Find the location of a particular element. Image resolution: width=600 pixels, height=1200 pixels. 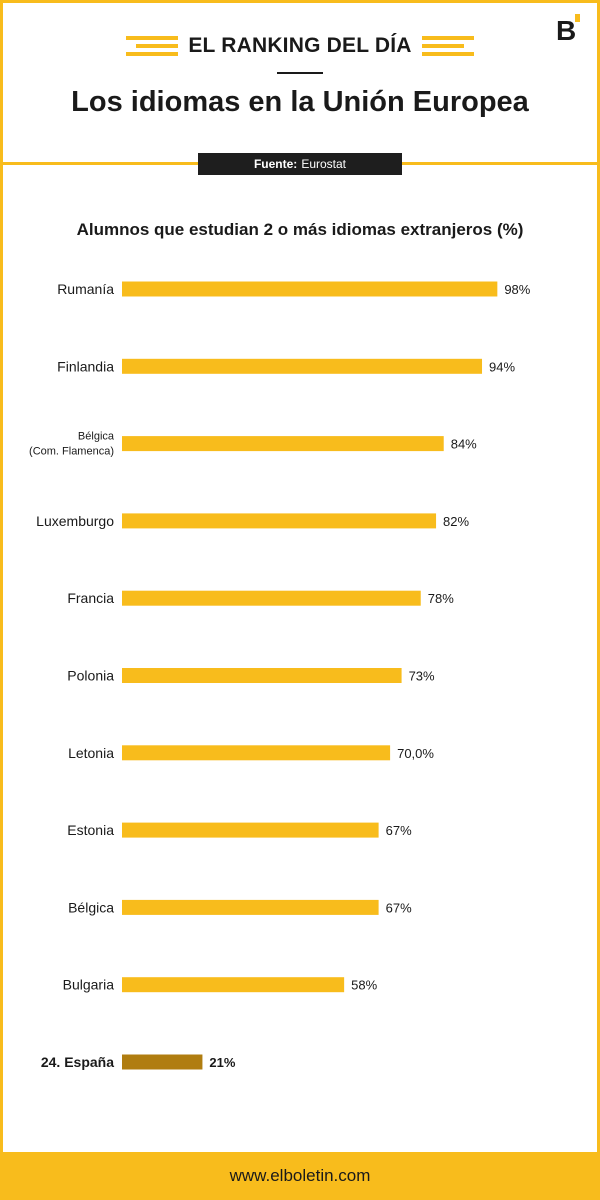

boletin-logo-icon: B is located at coordinates (568, 29).